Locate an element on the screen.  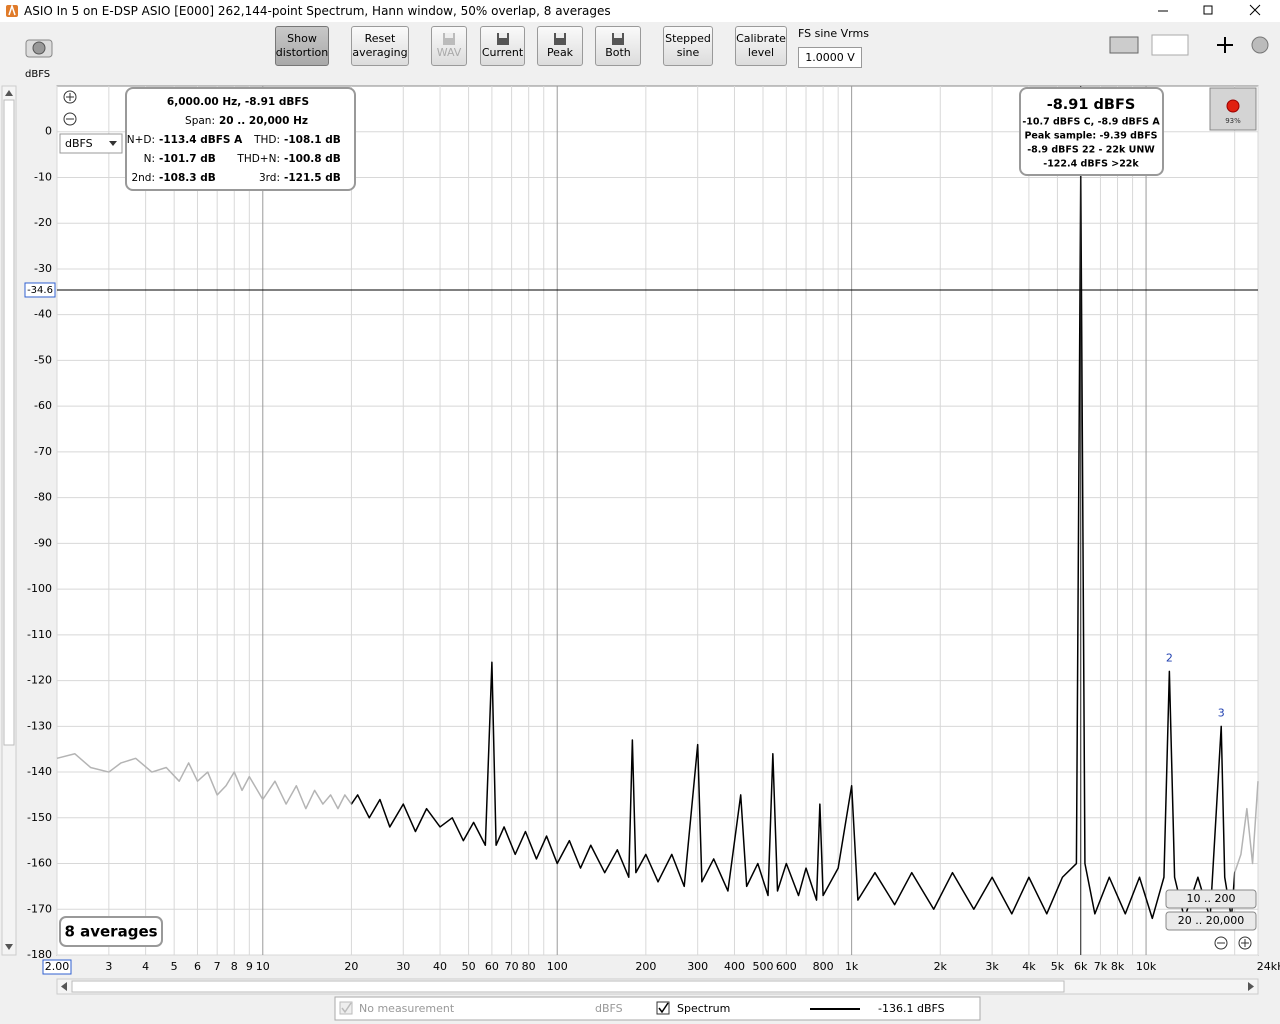
y-tick-label: -20 is located at coordinates (43, 222).